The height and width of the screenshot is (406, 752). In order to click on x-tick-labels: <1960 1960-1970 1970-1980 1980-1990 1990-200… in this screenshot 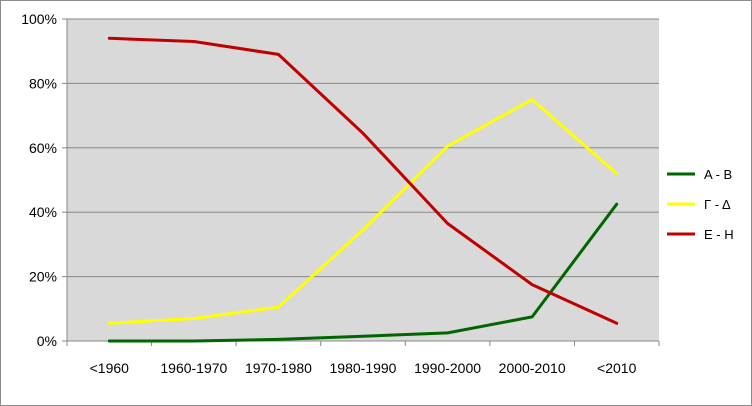, I will do `click(363, 368)`.